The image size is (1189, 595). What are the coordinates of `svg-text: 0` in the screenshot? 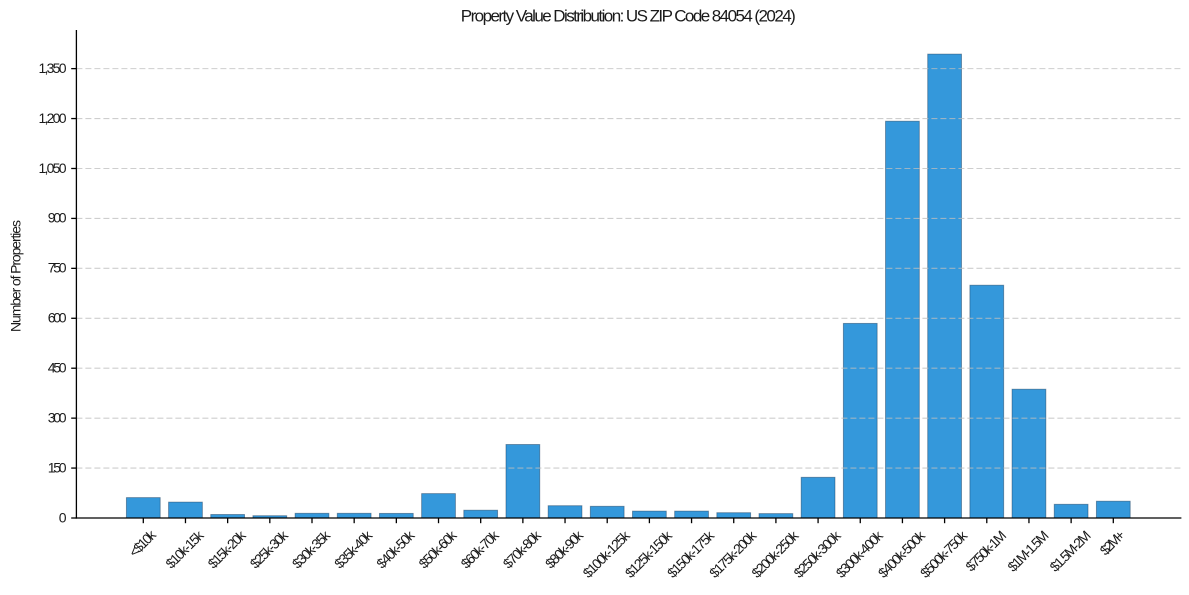 It's located at (63, 517).